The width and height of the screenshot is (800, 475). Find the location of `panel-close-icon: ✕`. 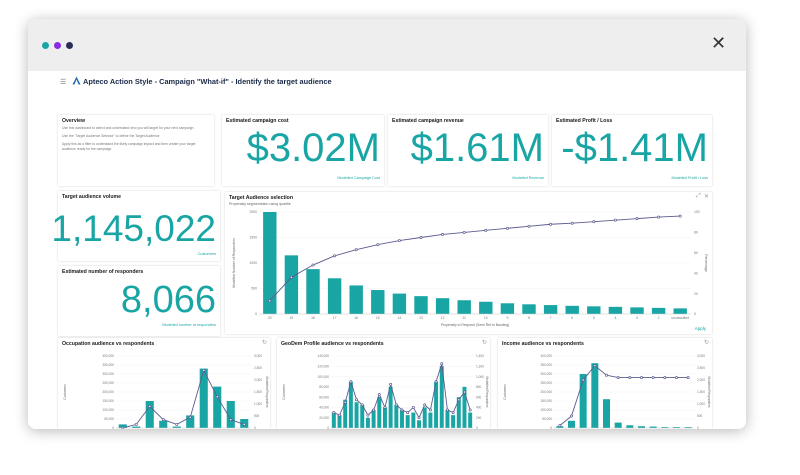

panel-close-icon: ✕ is located at coordinates (707, 197).